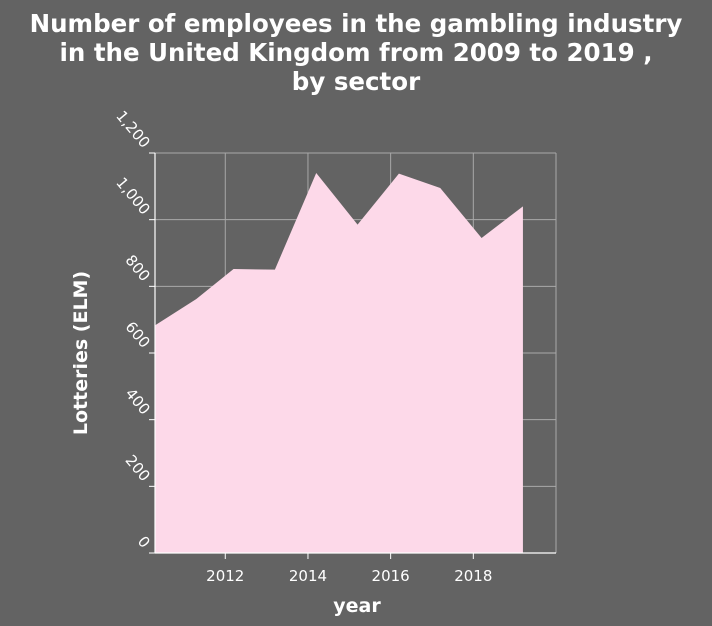 Image resolution: width=712 pixels, height=626 pixels. What do you see at coordinates (138, 468) in the screenshot?
I see `y-tick-label-200: 200` at bounding box center [138, 468].